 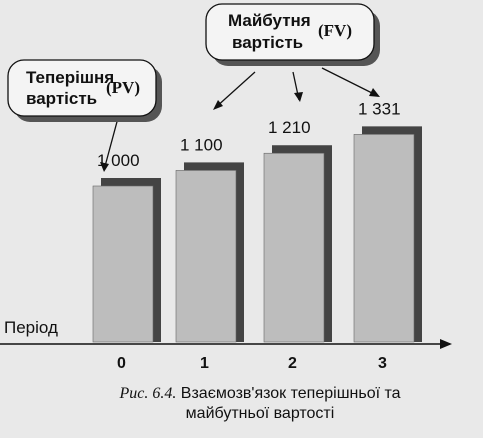 I want to click on pv-abbr: (PV), so click(x=123, y=87).